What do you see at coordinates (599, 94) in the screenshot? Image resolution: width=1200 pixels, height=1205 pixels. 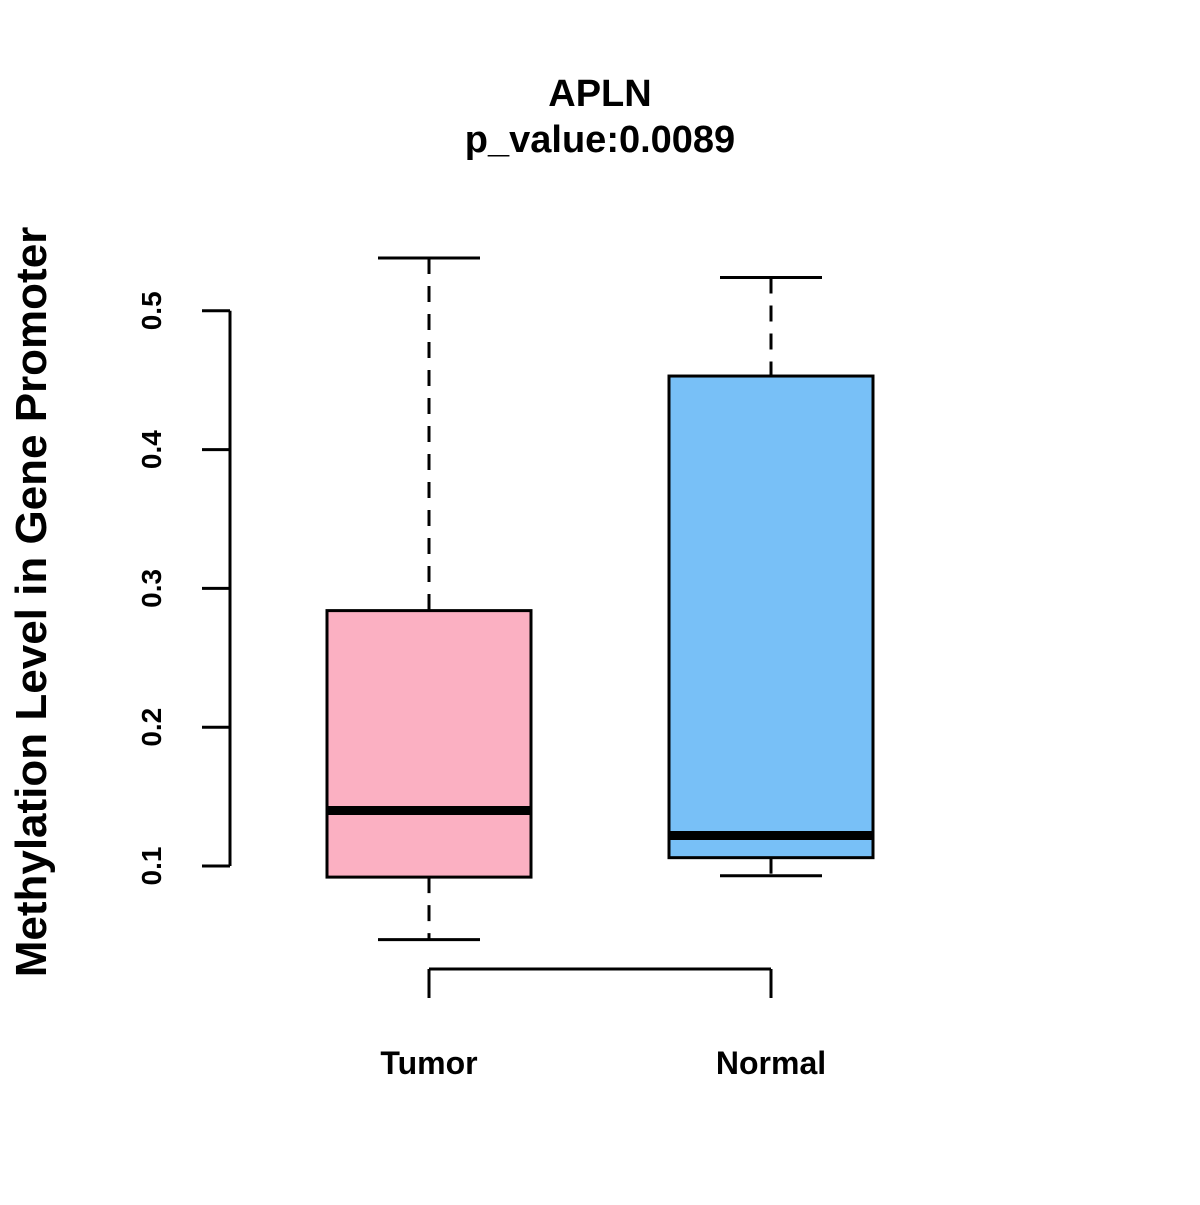 I see `chart-title: APLN` at bounding box center [599, 94].